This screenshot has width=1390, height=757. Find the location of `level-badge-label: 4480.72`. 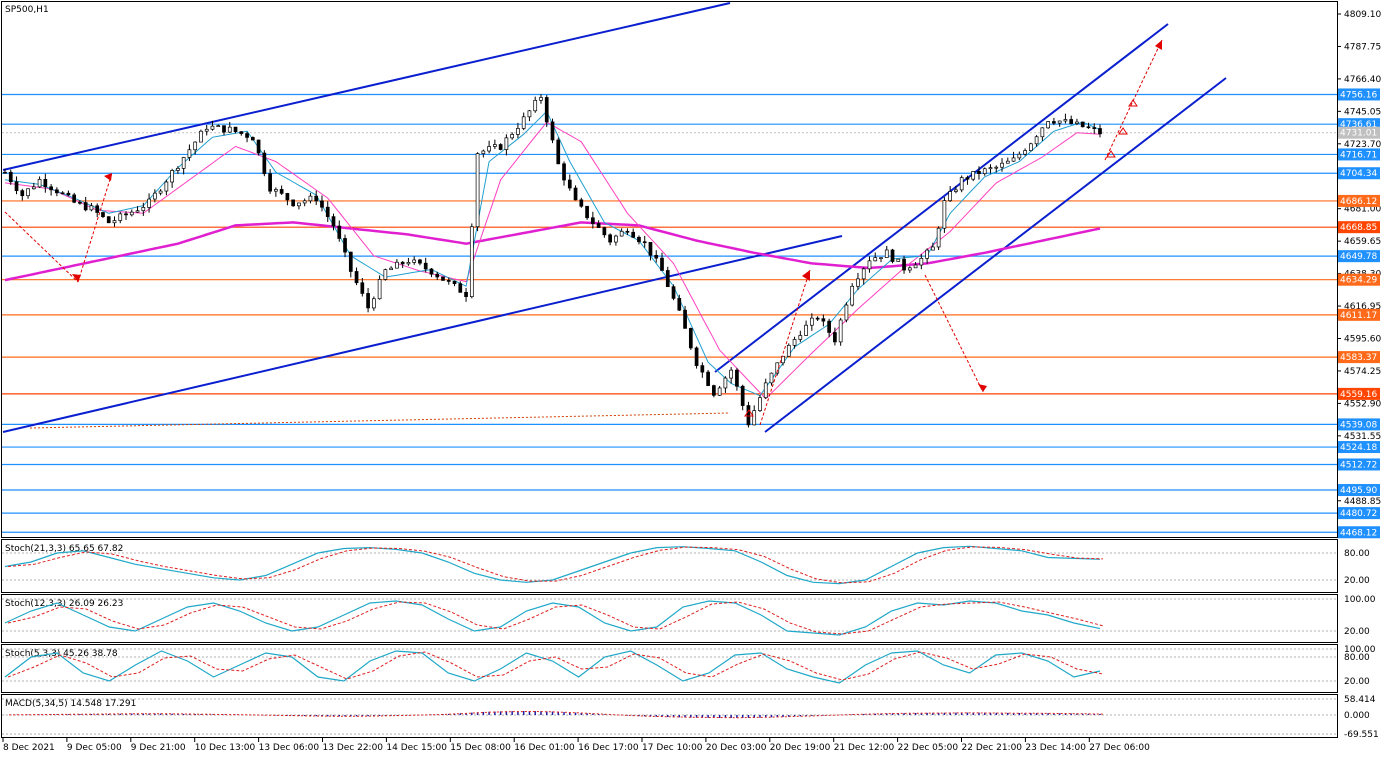

level-badge-label: 4480.72 is located at coordinates (1358, 514).